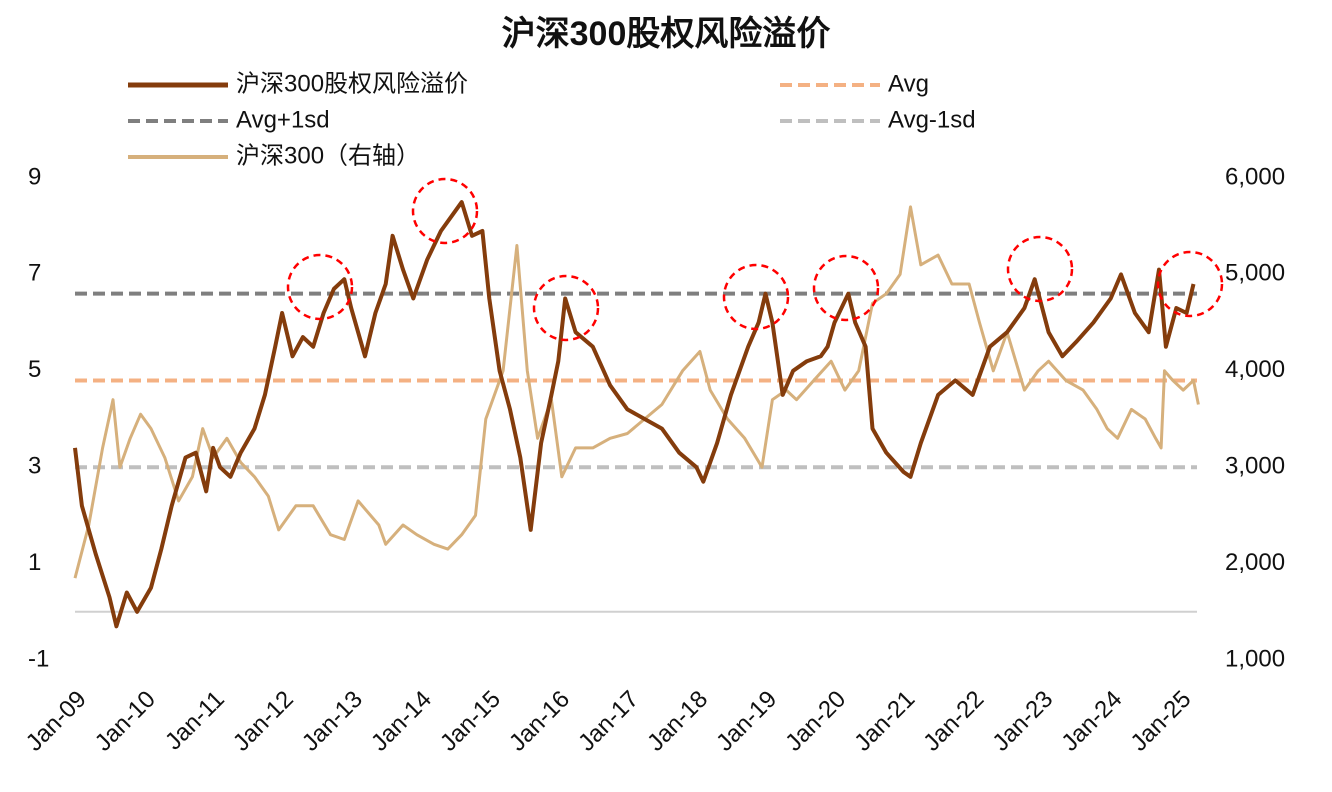 Image resolution: width=1332 pixels, height=792 pixels. Describe the element at coordinates (34, 466) in the screenshot. I see `y-tick-label: 3` at that location.